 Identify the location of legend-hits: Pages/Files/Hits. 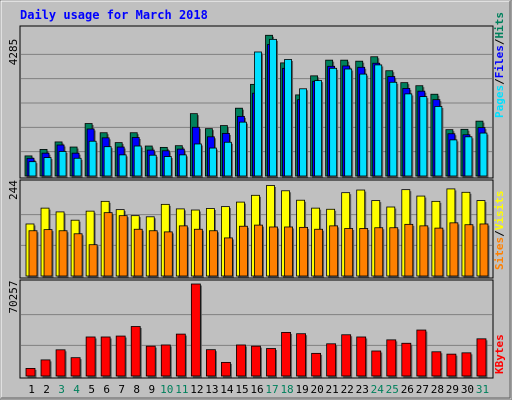
(499, 65).